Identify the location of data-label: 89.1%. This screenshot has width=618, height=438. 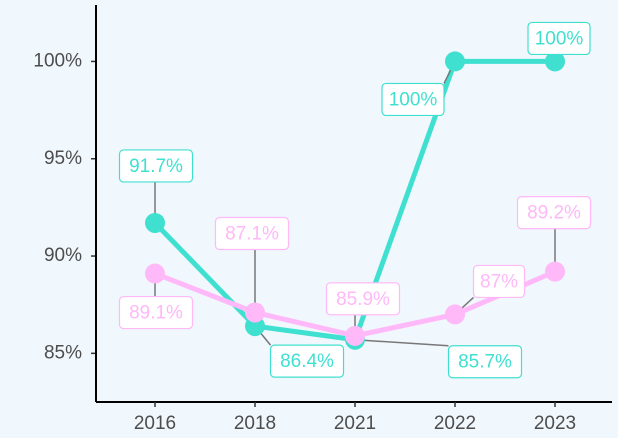
(156, 313).